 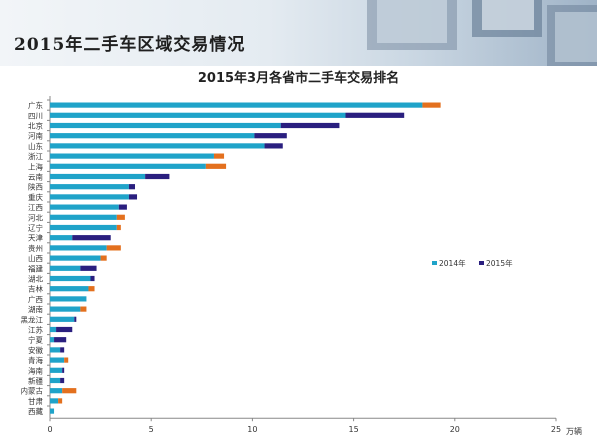 What do you see at coordinates (130, 45) in the screenshot?
I see `page-title: 2015年二手车区域交易情况` at bounding box center [130, 45].